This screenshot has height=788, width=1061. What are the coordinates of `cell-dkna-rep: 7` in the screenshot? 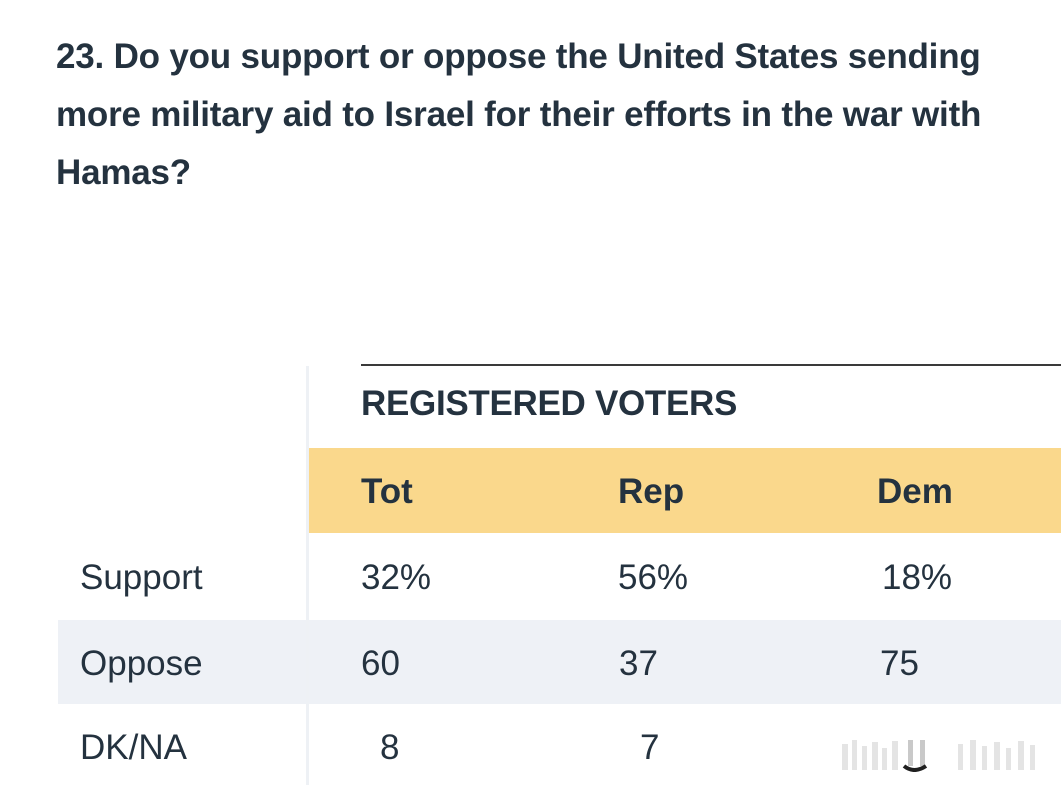 It's located at (650, 747).